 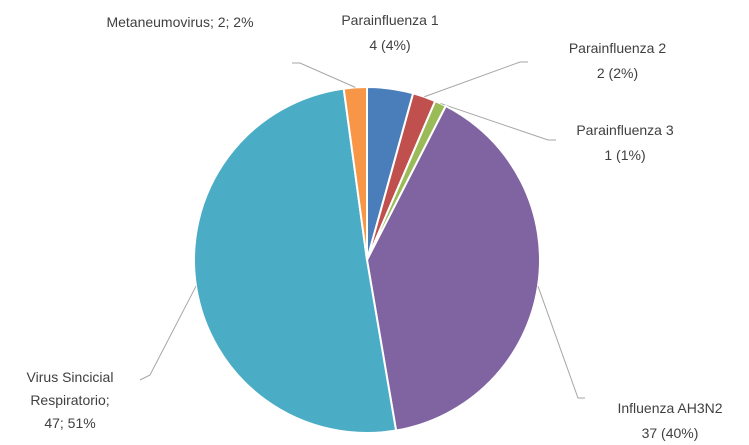 What do you see at coordinates (390, 45) in the screenshot?
I see `value-label: 4 (4%)` at bounding box center [390, 45].